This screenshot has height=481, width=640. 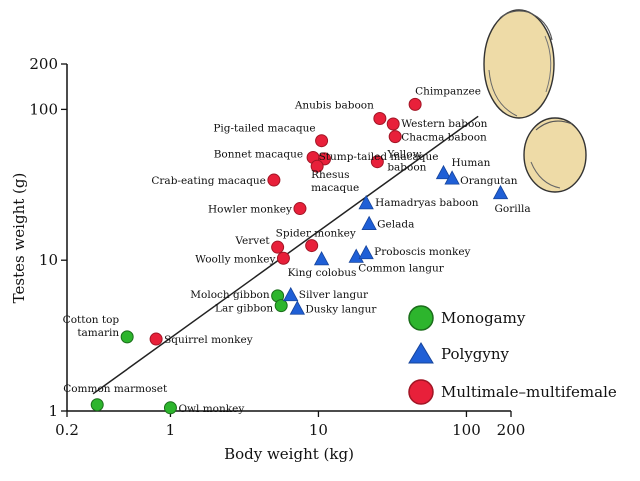 What do you see at coordinates (170, 408) in the screenshot?
I see `point-owl-monkey` at bounding box center [170, 408].